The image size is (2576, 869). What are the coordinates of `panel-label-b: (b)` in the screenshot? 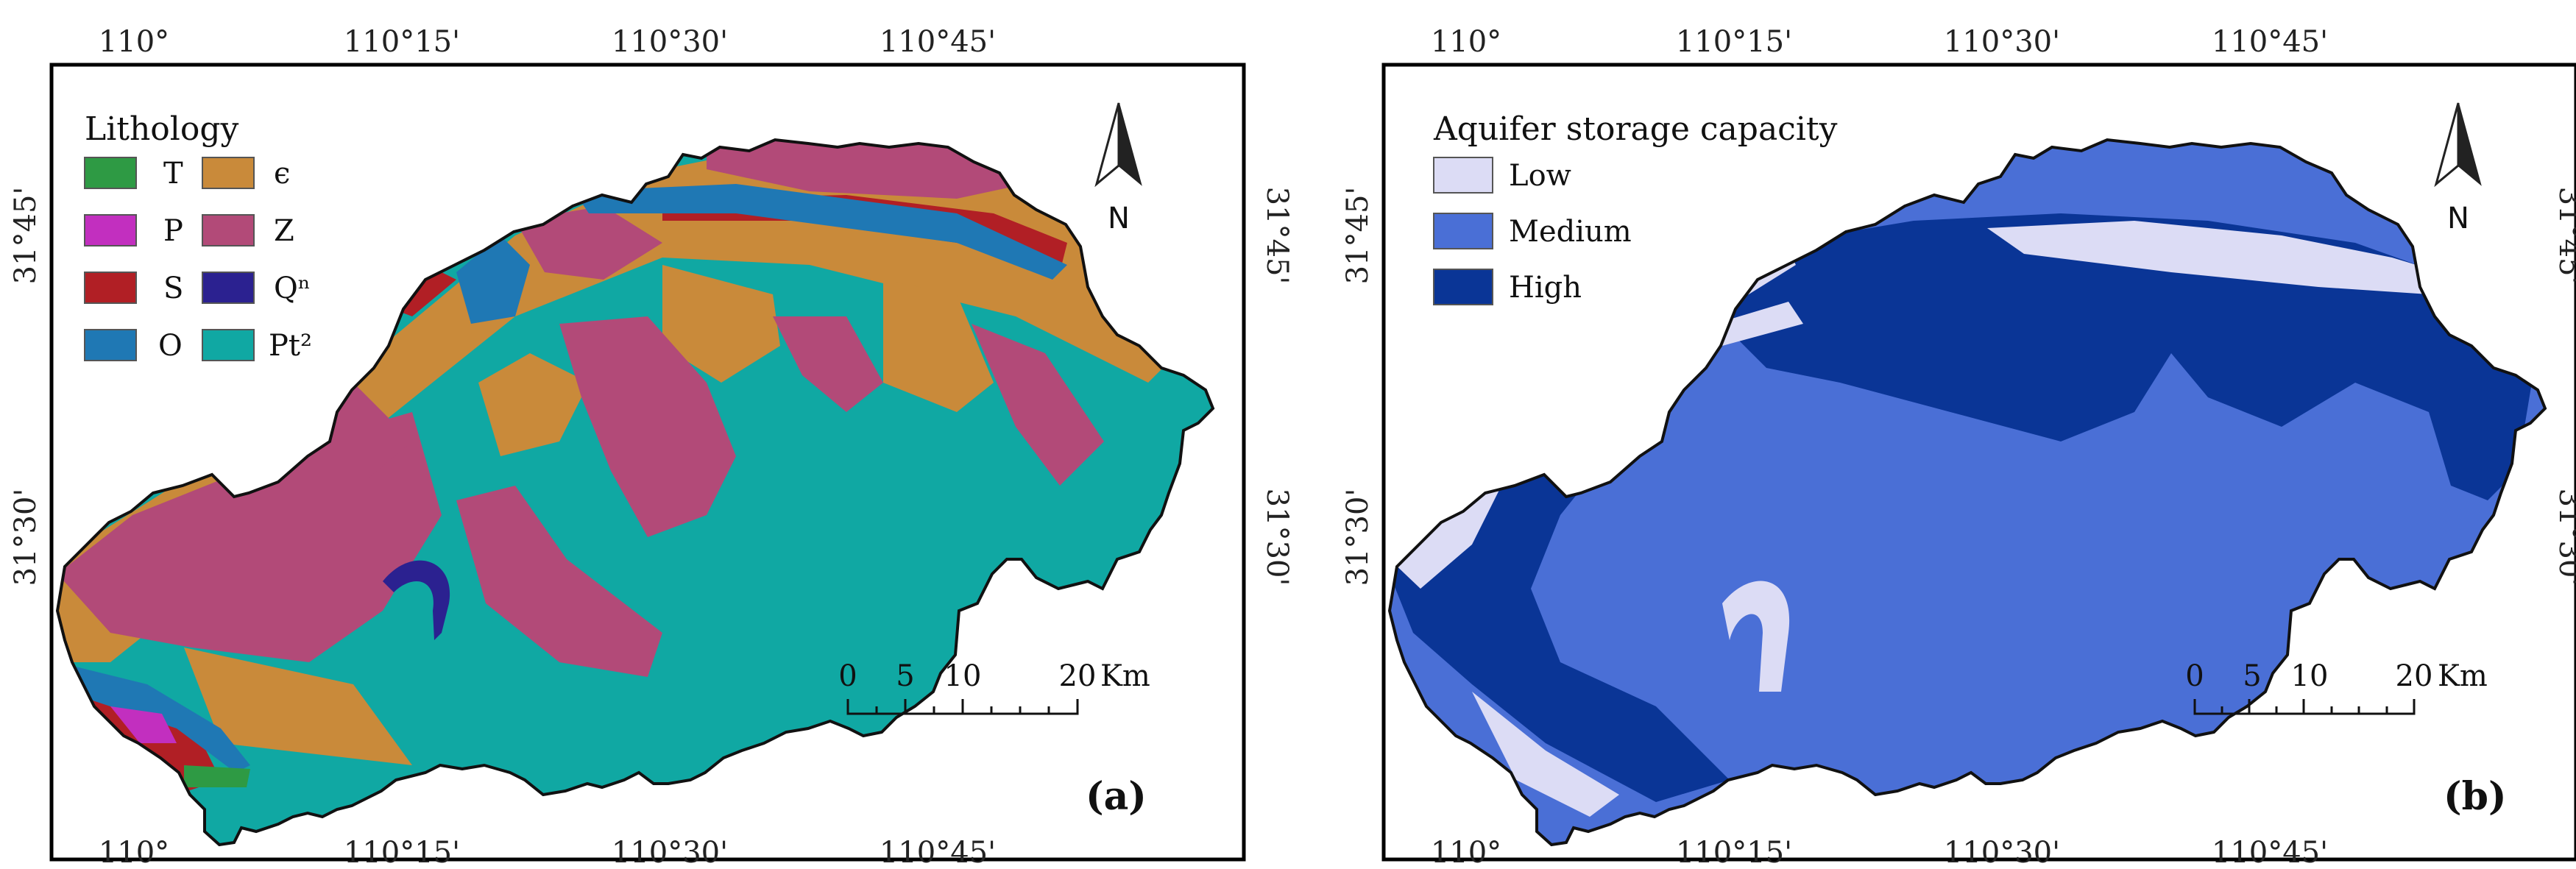 It's located at (2475, 796).